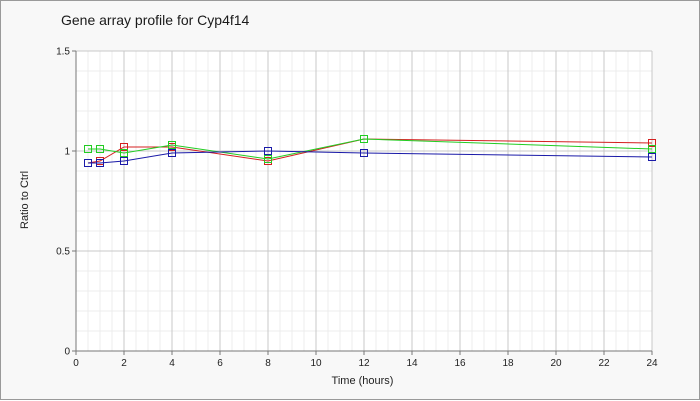 This screenshot has width=700, height=401. What do you see at coordinates (63, 52) in the screenshot?
I see `y-tick-label: 1.5` at bounding box center [63, 52].